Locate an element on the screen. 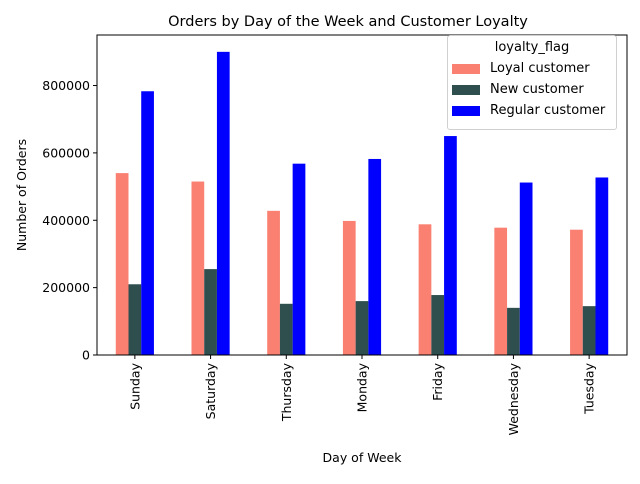 This screenshot has height=484, width=640. y-axis: 0 200000 400000 600000 800000 is located at coordinates (69, 220).